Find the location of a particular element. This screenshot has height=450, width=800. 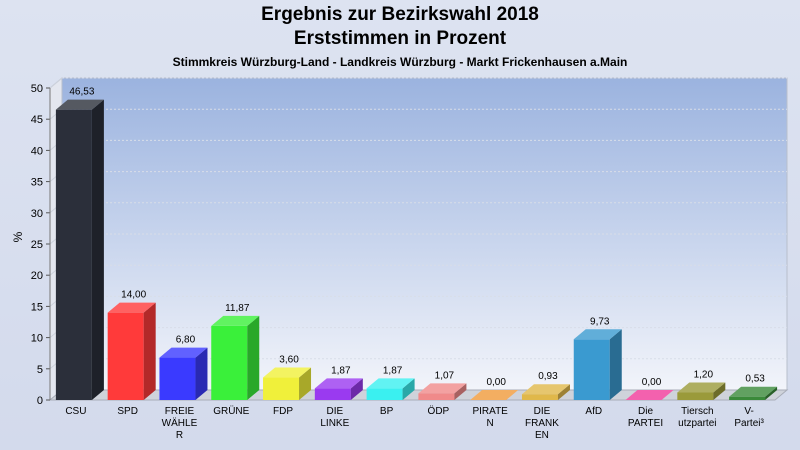

x-tick-label: Tiersch utzpartei is located at coordinates (697, 417).